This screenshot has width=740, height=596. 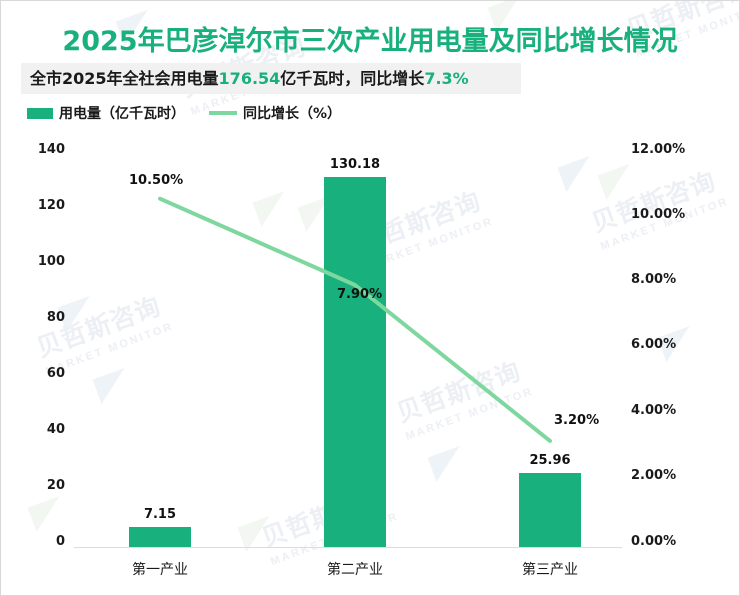 I want to click on y-axis-left-tick: 140, so click(x=51, y=149).